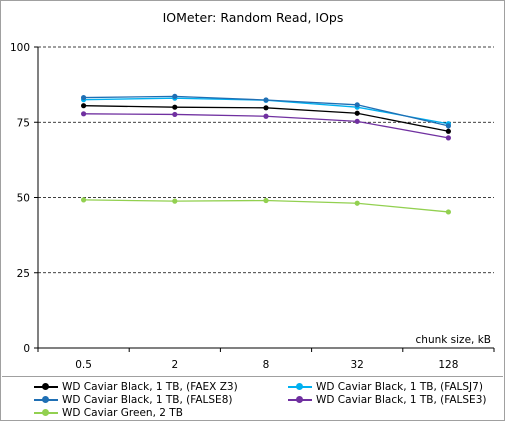  What do you see at coordinates (150, 387) in the screenshot?
I see `legend-label: WD Caviar Black, 1 TB, (FAEX Z3)` at bounding box center [150, 387].